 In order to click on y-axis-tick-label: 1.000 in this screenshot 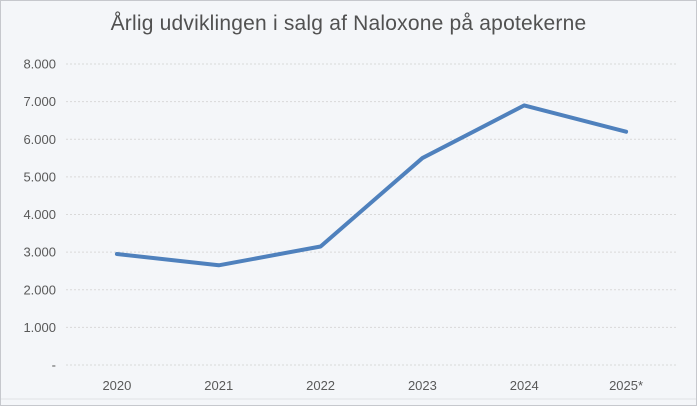, I will do `click(39, 327)`.